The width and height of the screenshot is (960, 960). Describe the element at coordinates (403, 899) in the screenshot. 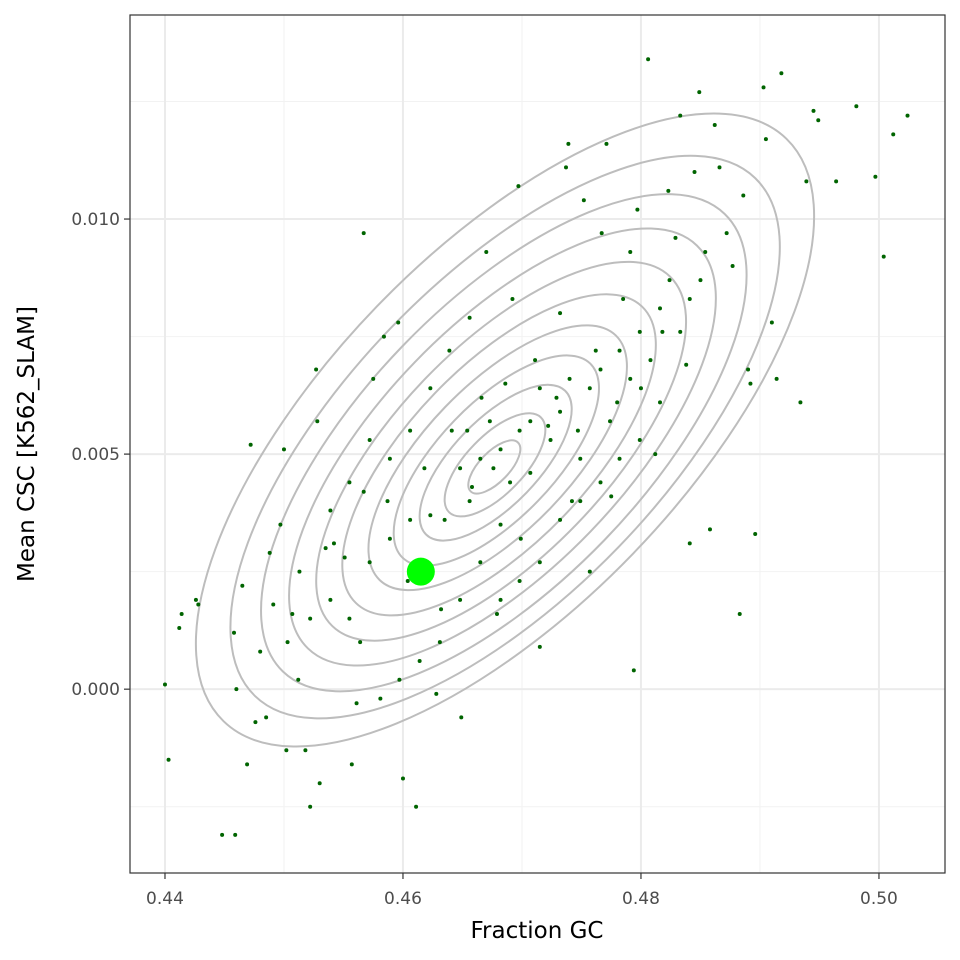

I see `x-tick-label: 0.46` at that location.